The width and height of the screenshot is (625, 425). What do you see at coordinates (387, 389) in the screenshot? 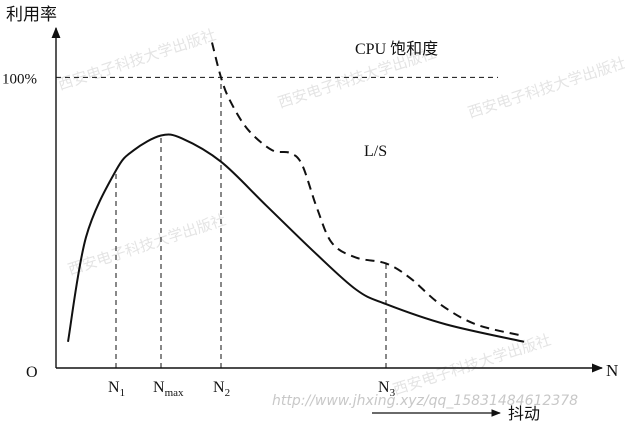
I see `x-tick-label: N3` at bounding box center [387, 389].